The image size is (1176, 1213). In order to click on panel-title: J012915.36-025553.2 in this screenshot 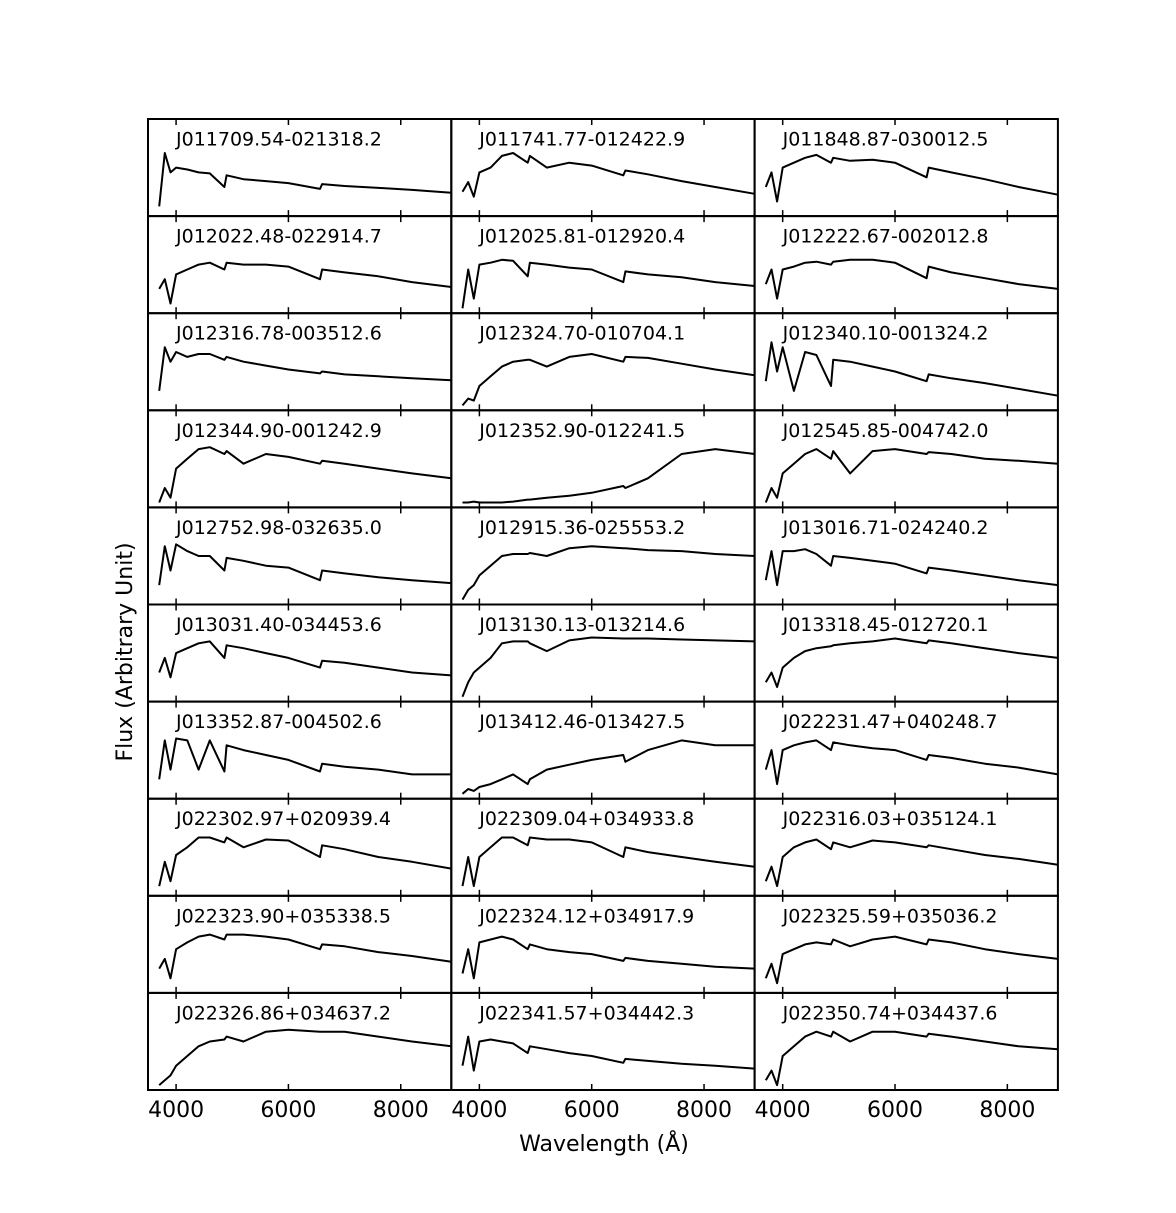, I will do `click(581, 528)`.